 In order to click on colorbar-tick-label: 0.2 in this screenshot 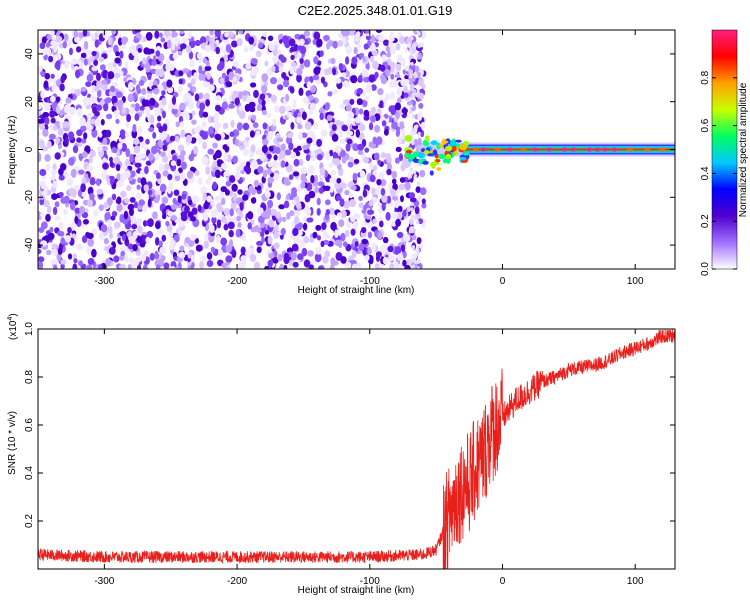, I will do `click(705, 221)`.